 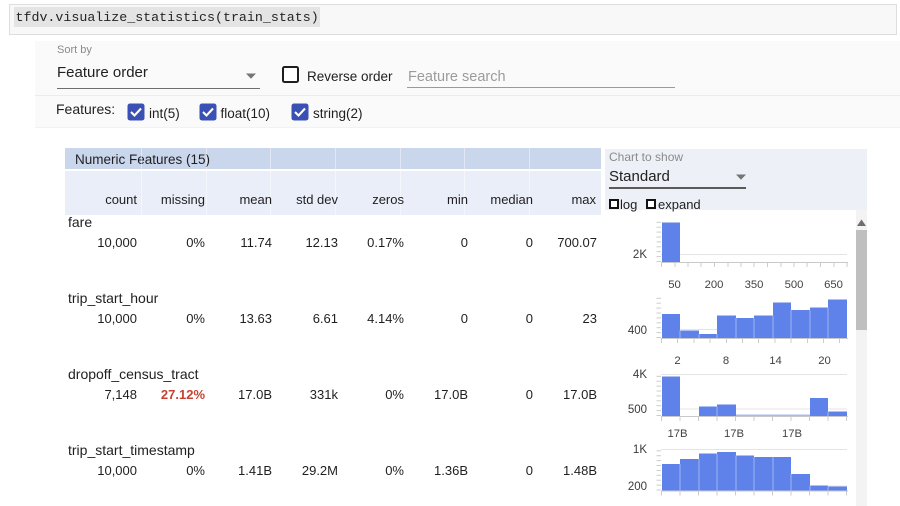 What do you see at coordinates (726, 361) in the screenshot?
I see `svg-text: 8` at bounding box center [726, 361].